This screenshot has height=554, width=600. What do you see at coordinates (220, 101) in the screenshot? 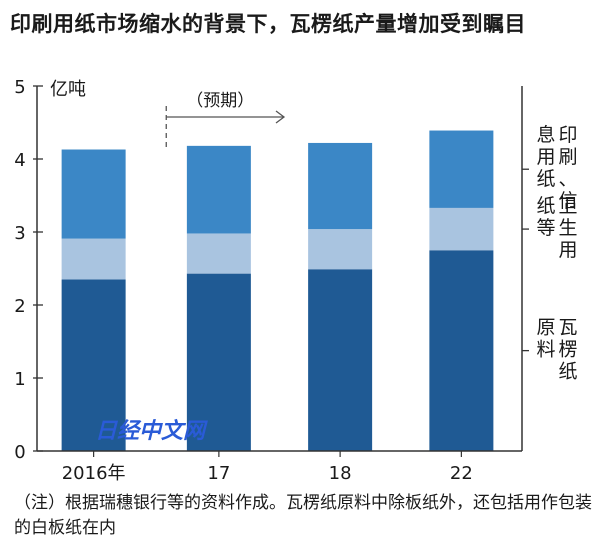
I see `forecast-label: （预期）` at bounding box center [220, 101].